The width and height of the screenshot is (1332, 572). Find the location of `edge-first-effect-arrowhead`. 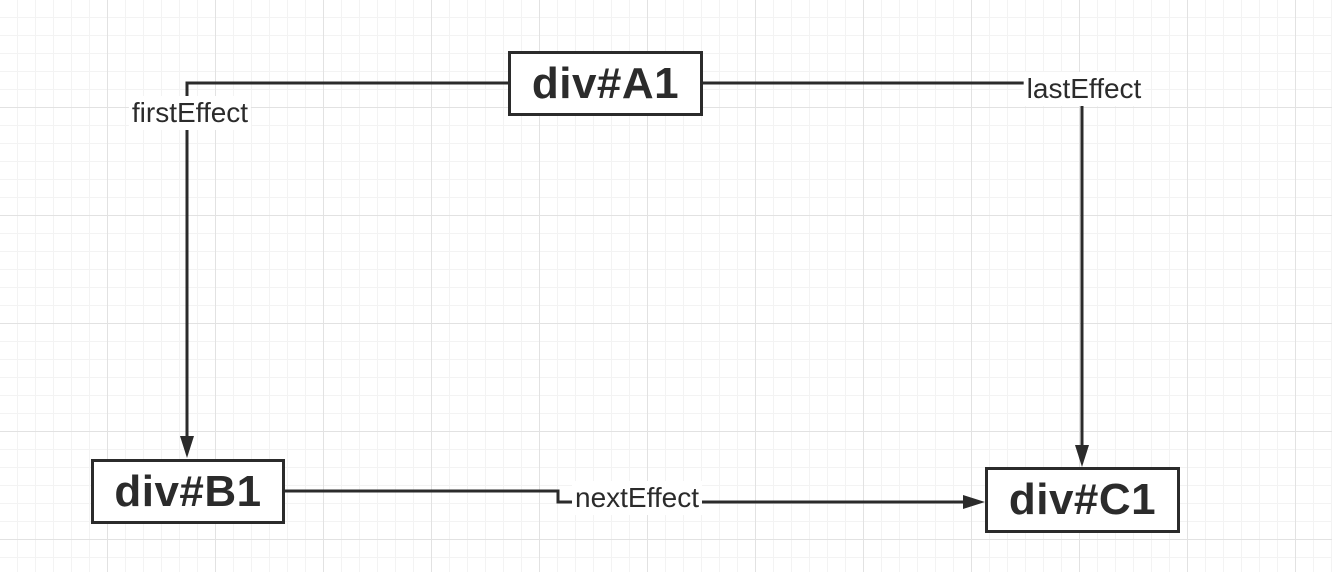

edge-first-effect-arrowhead is located at coordinates (187, 447).